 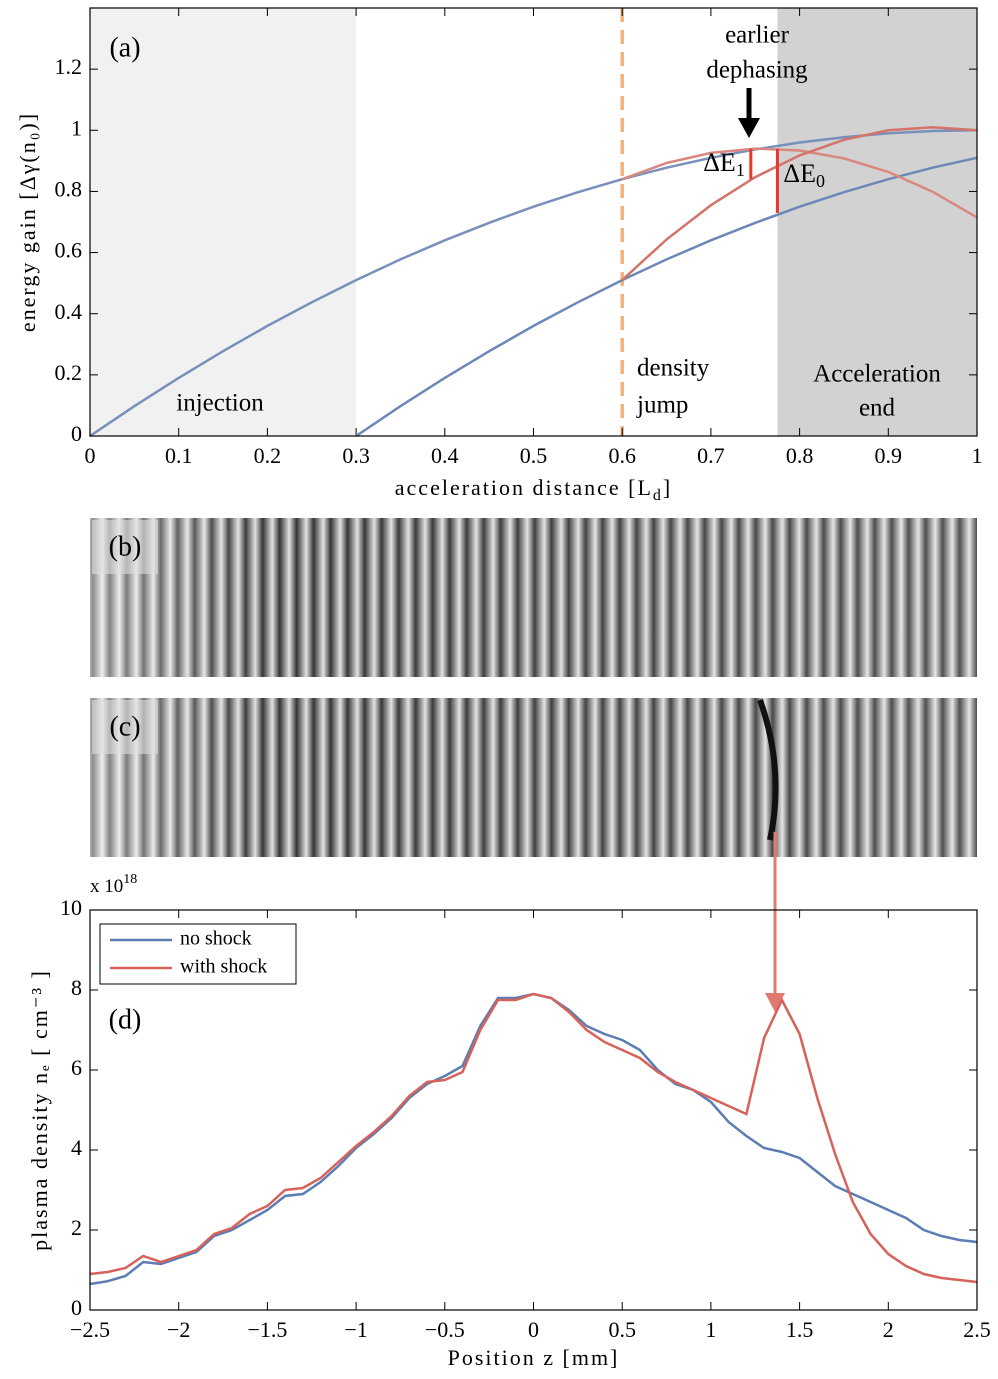 I want to click on delta-label: ΔE1, so click(x=724, y=164).